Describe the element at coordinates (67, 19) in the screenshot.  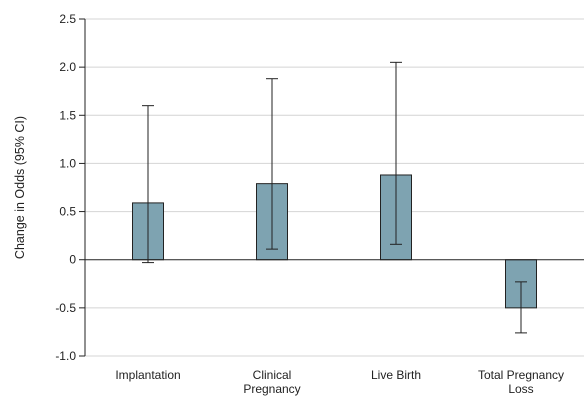
I see `y-tick-label: 2.5` at that location.